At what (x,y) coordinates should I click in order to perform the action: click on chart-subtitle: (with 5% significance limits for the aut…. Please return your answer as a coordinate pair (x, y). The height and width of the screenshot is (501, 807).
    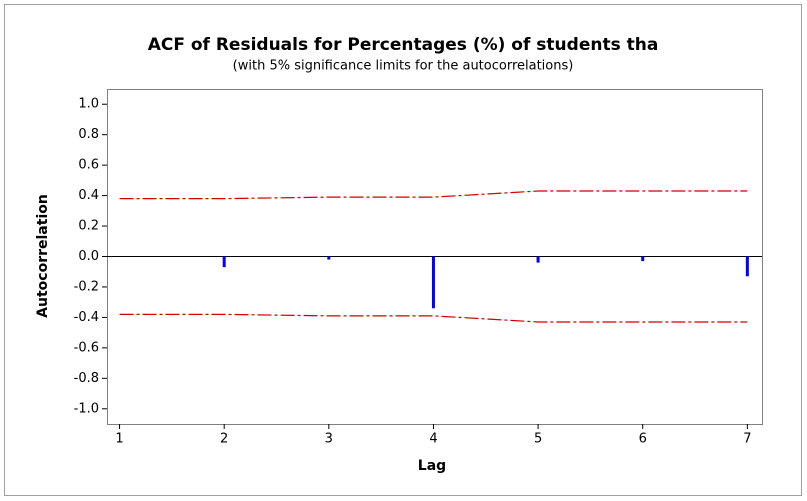
    Looking at the image, I should click on (403, 66).